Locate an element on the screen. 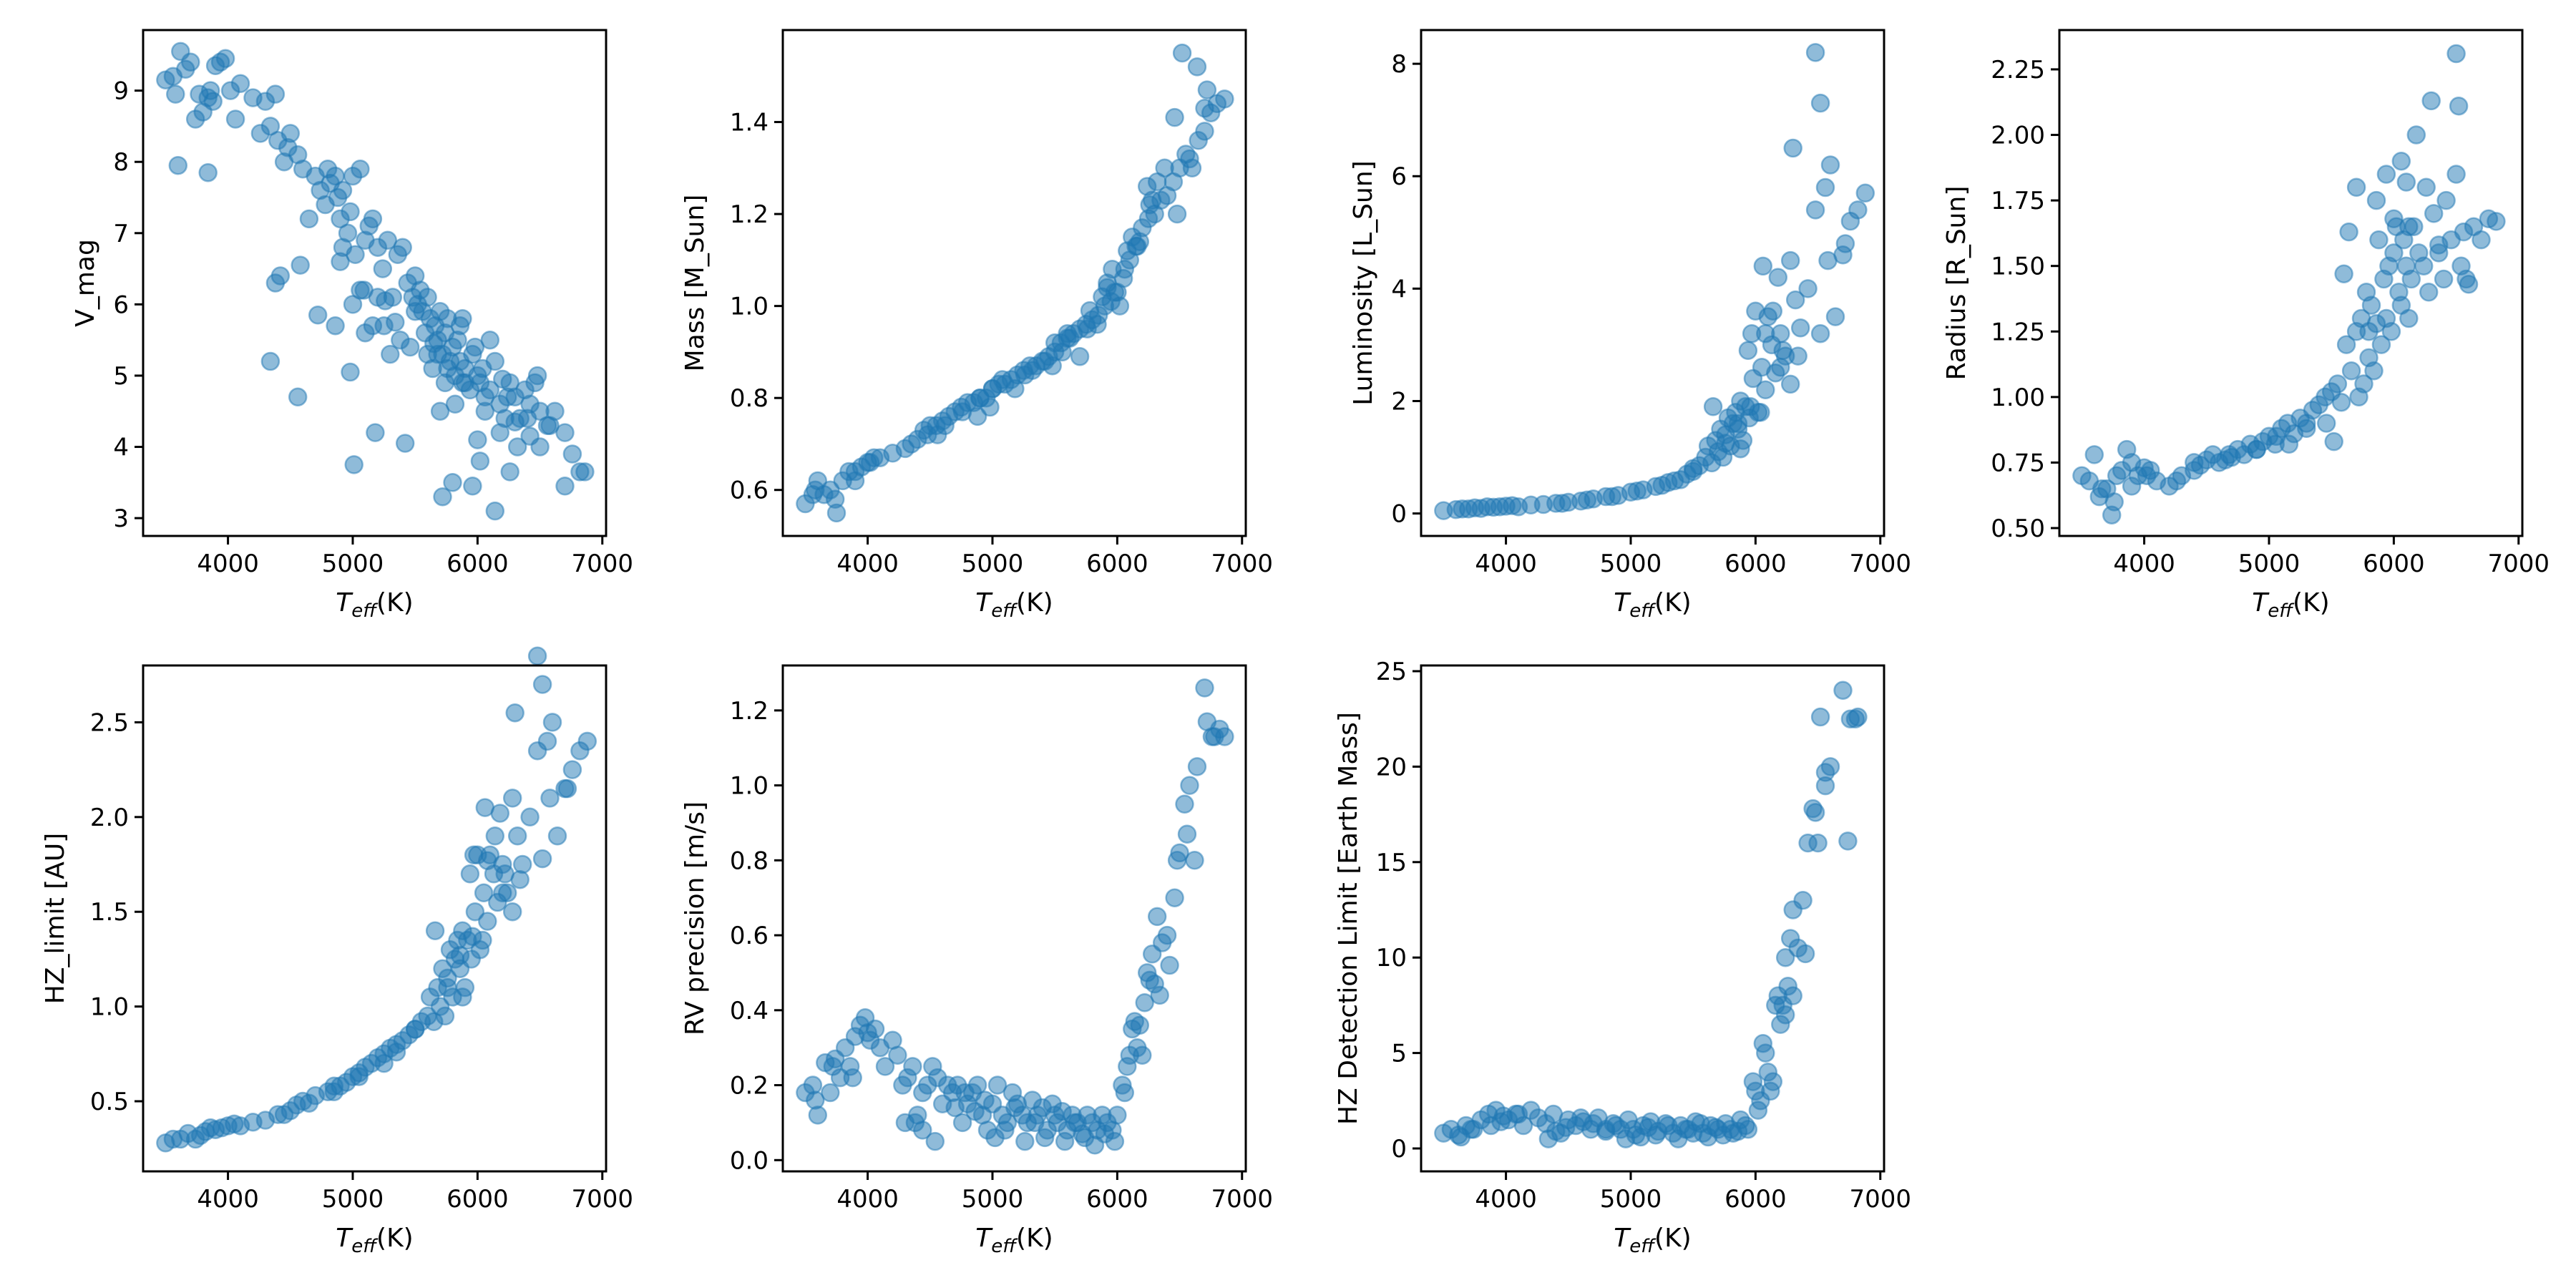 This screenshot has height=1288, width=2576. rv-precision-points is located at coordinates (1015, 916).